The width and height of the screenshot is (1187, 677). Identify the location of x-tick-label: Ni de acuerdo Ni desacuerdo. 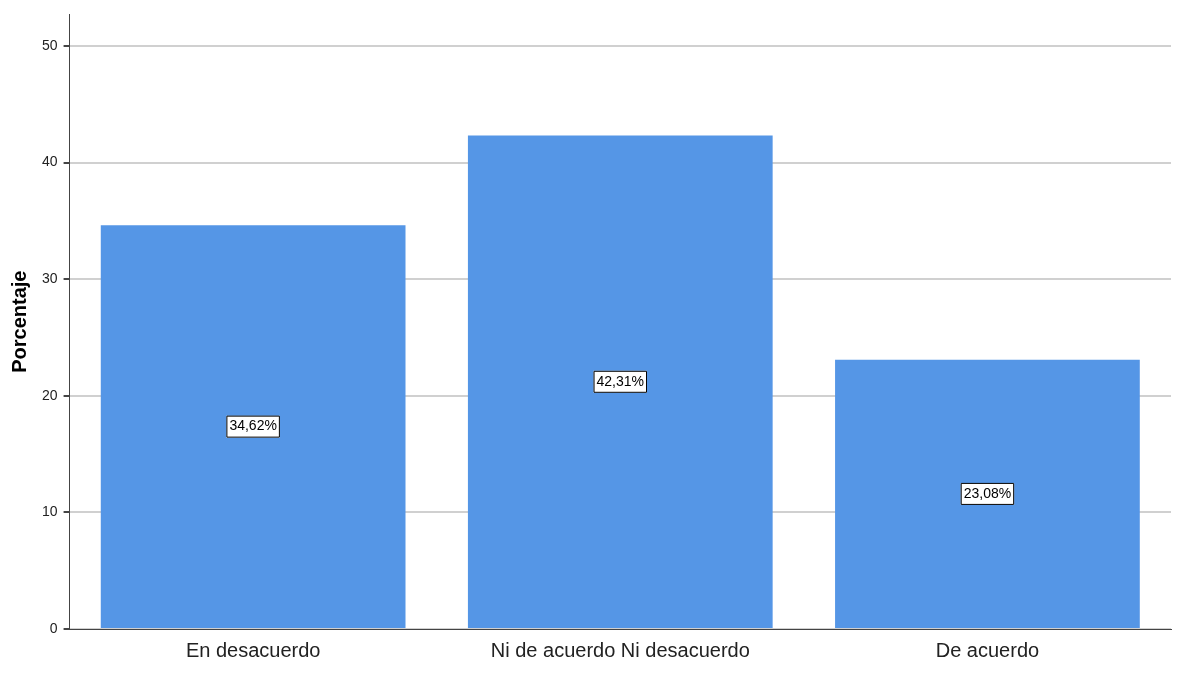
(620, 649).